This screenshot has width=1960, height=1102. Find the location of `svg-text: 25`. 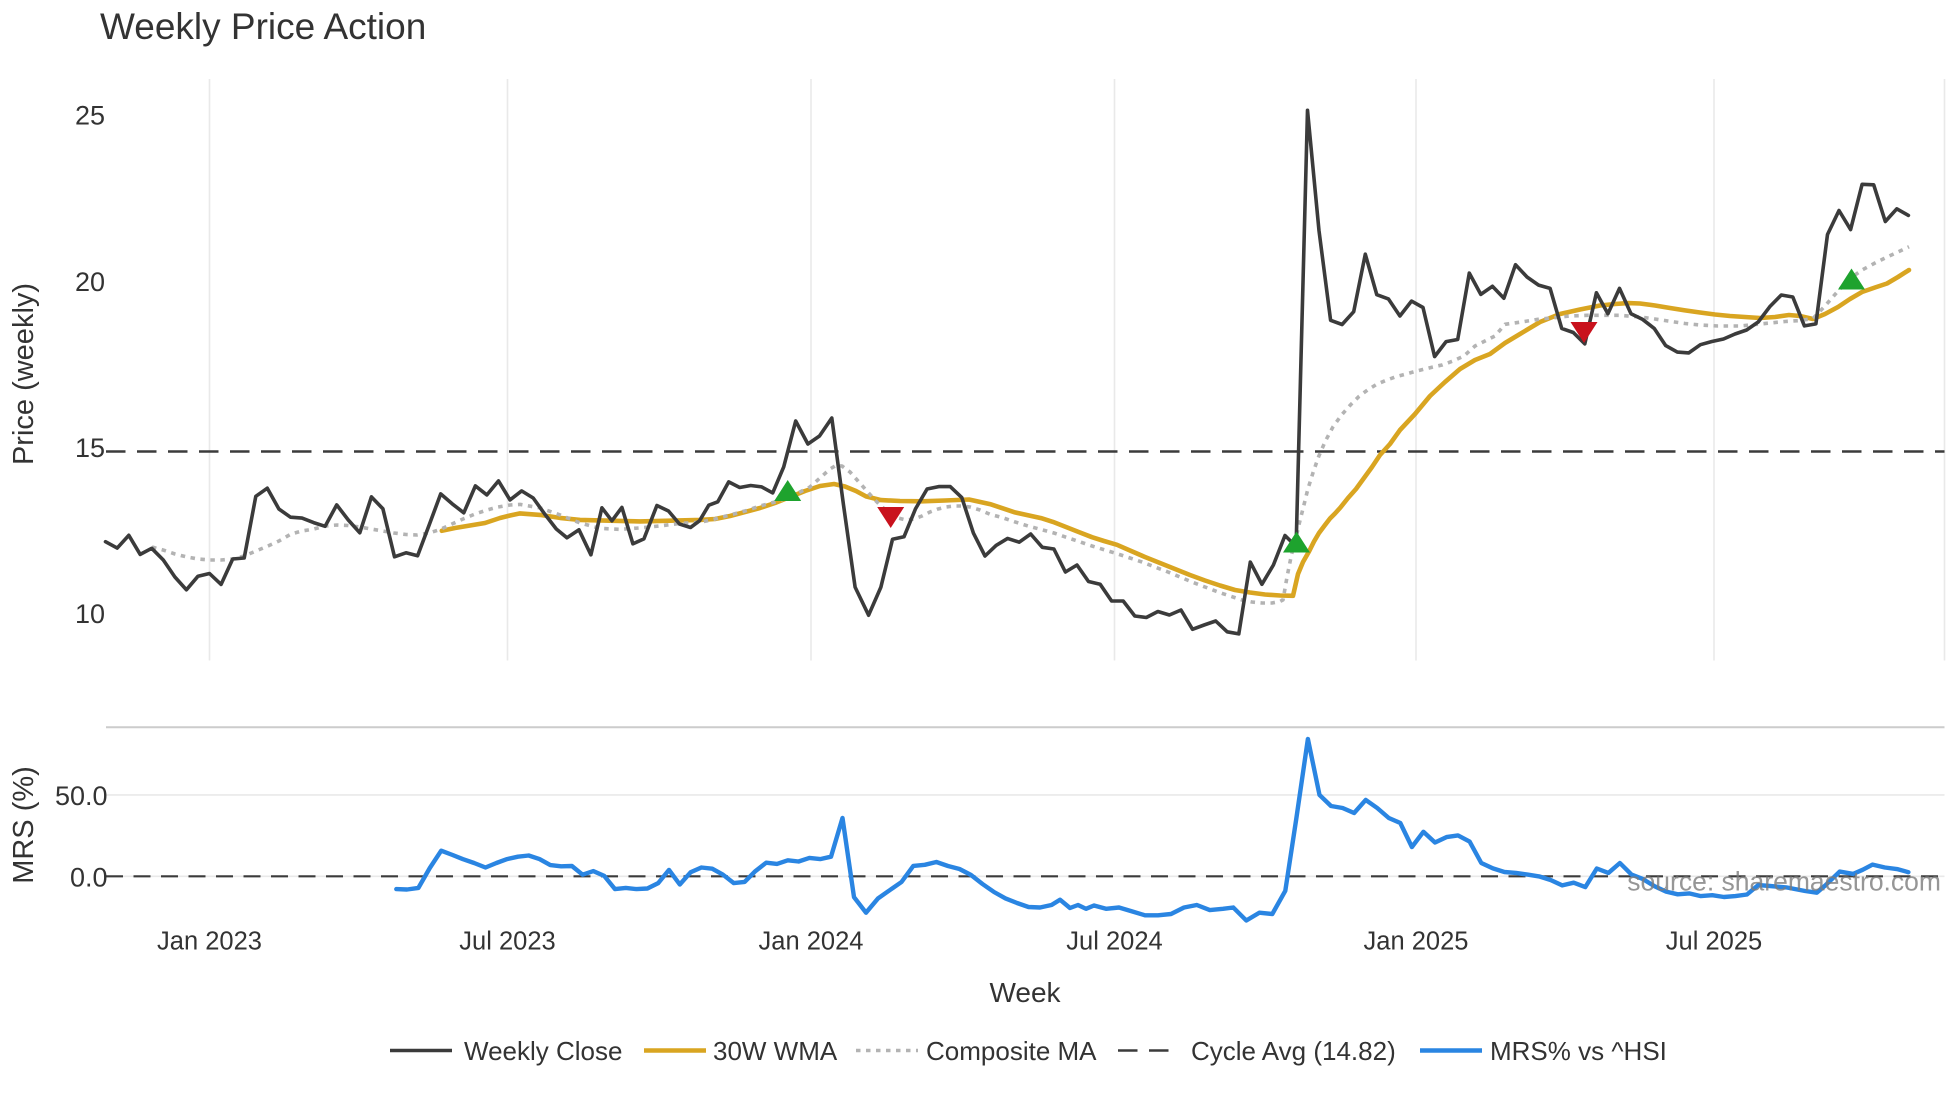

svg-text: 25 is located at coordinates (90, 116).